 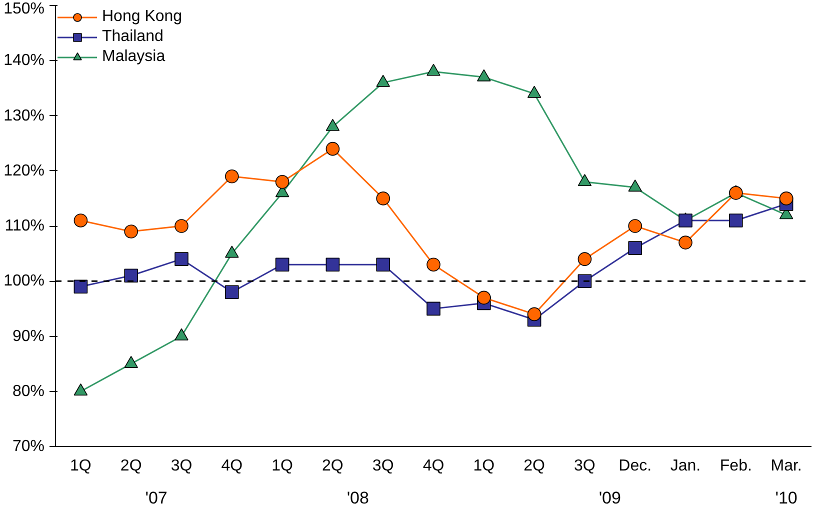 What do you see at coordinates (609, 498) in the screenshot?
I see `text: '09` at bounding box center [609, 498].